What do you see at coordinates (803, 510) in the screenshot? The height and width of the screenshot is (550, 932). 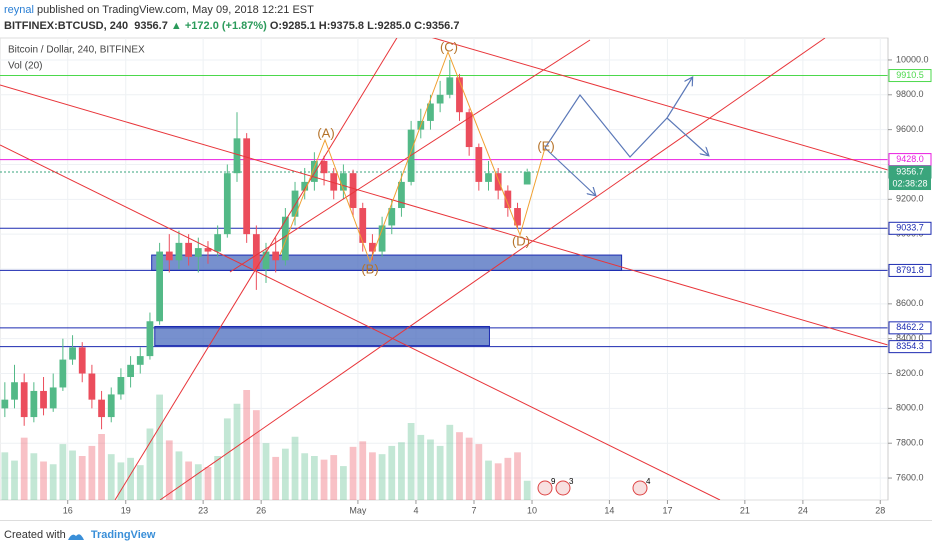 I see `x-tick-label: 24` at bounding box center [803, 510].